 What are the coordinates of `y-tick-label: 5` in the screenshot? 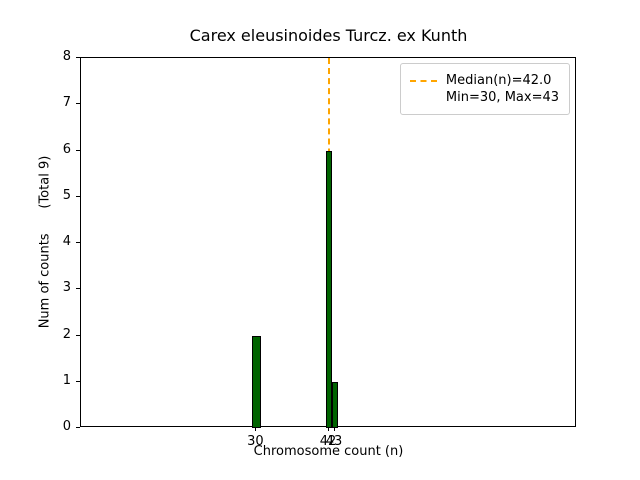 It's located at (66, 195).